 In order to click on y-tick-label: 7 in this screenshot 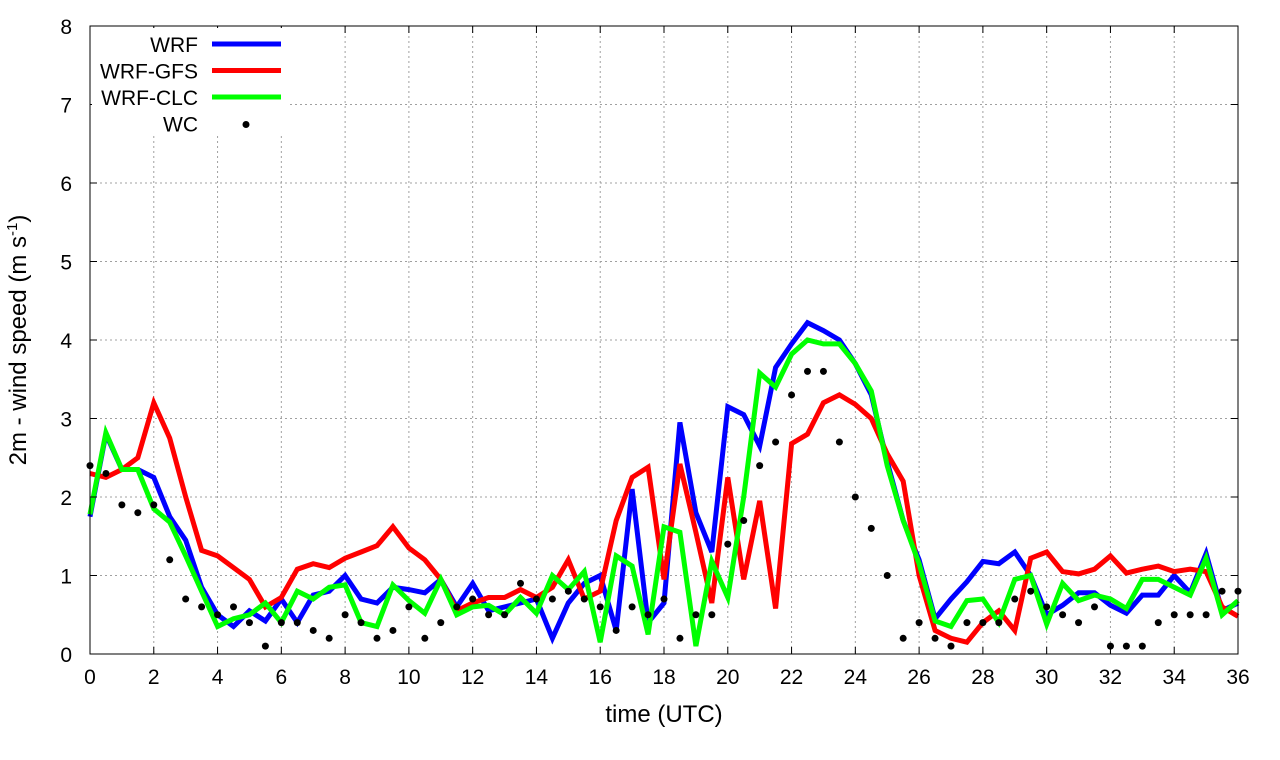, I will do `click(66, 106)`.